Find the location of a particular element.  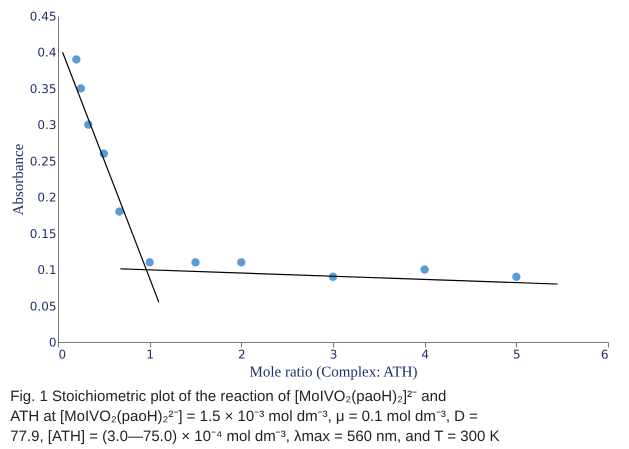

x-tick-label: 2 is located at coordinates (242, 355).